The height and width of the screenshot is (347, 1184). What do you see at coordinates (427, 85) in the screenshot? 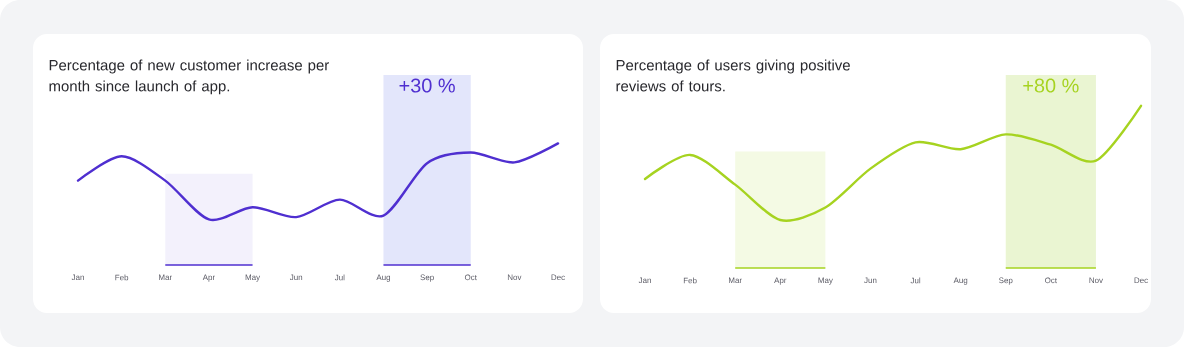
I see `band-label: +30 %` at bounding box center [427, 85].